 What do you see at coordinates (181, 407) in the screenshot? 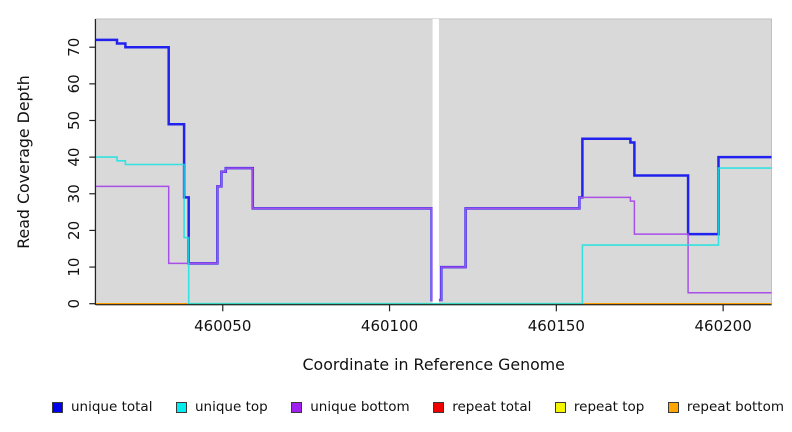
I see `unique-top-swatch-icon` at bounding box center [181, 407].